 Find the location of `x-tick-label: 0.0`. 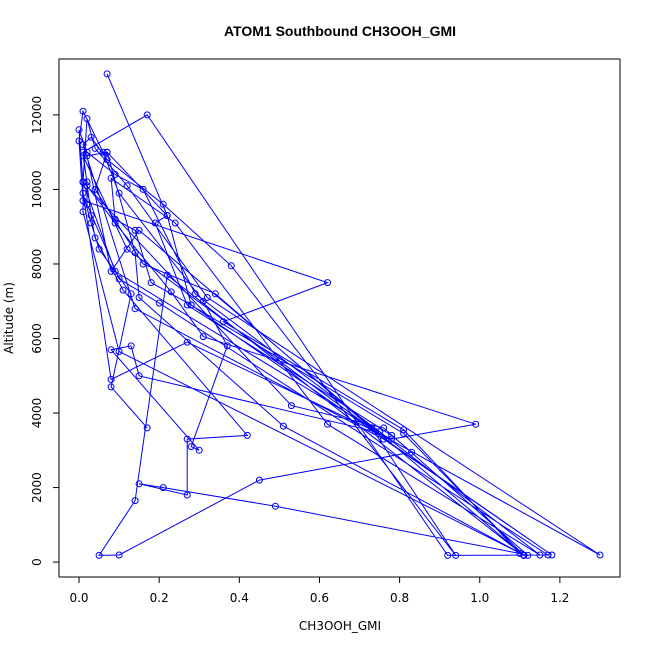

x-tick-label: 0.0 is located at coordinates (78, 598).